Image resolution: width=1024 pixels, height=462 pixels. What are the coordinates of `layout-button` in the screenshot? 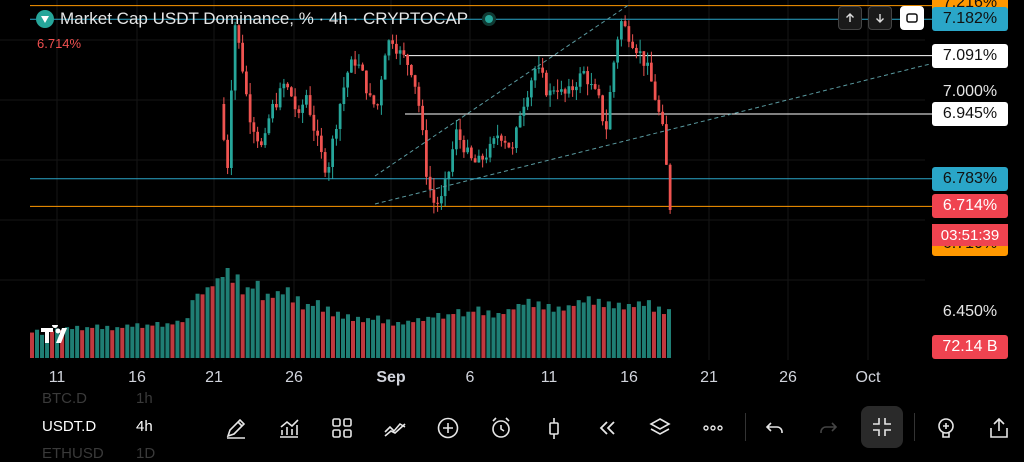 It's located at (342, 428).